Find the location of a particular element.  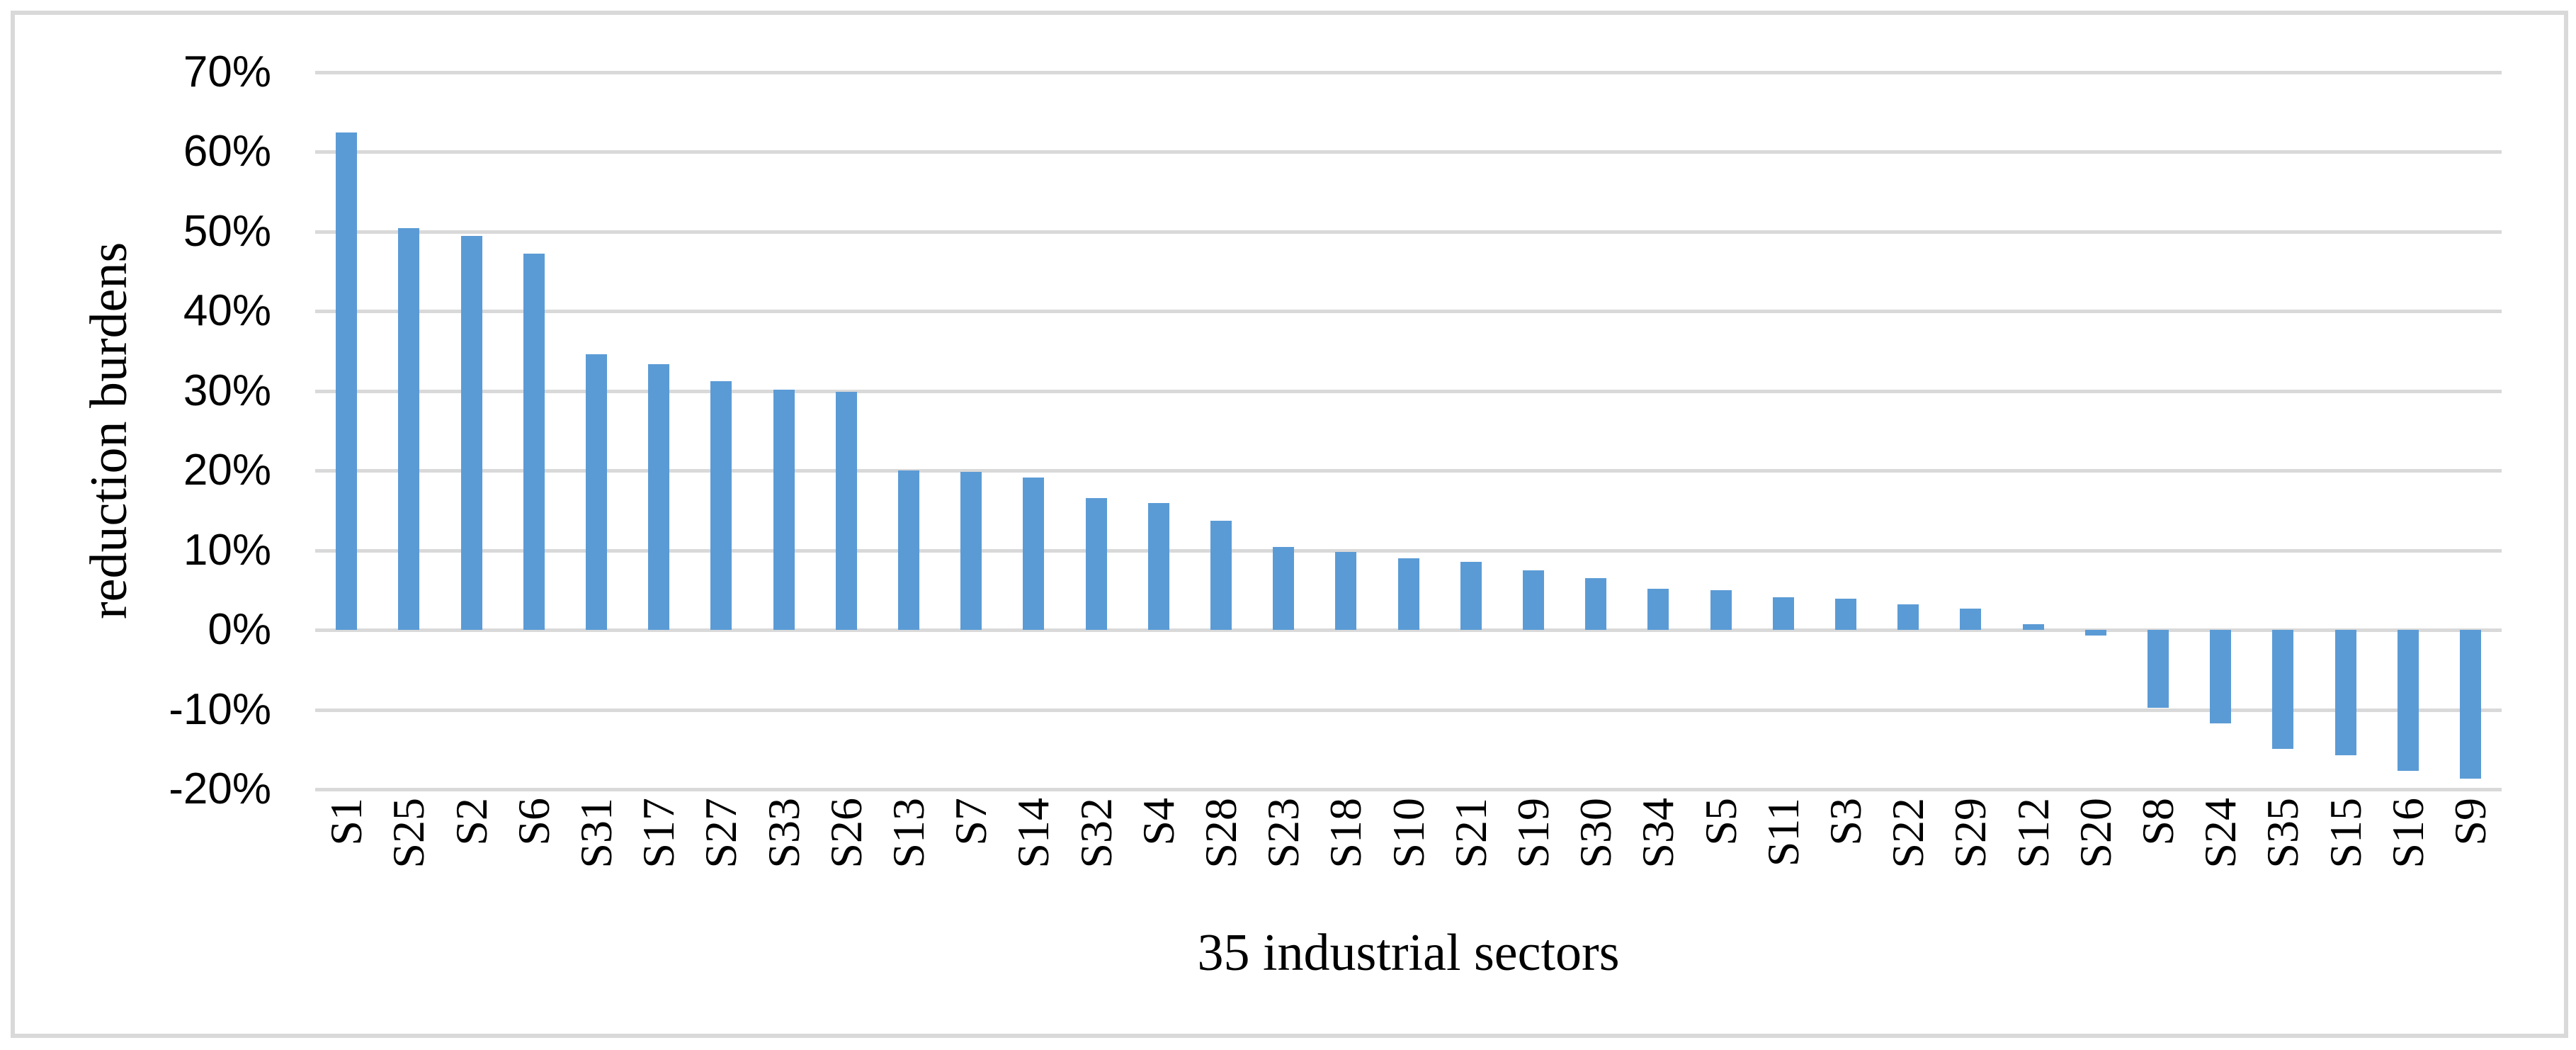

x-tick-label-S32: S32 is located at coordinates (1095, 833).